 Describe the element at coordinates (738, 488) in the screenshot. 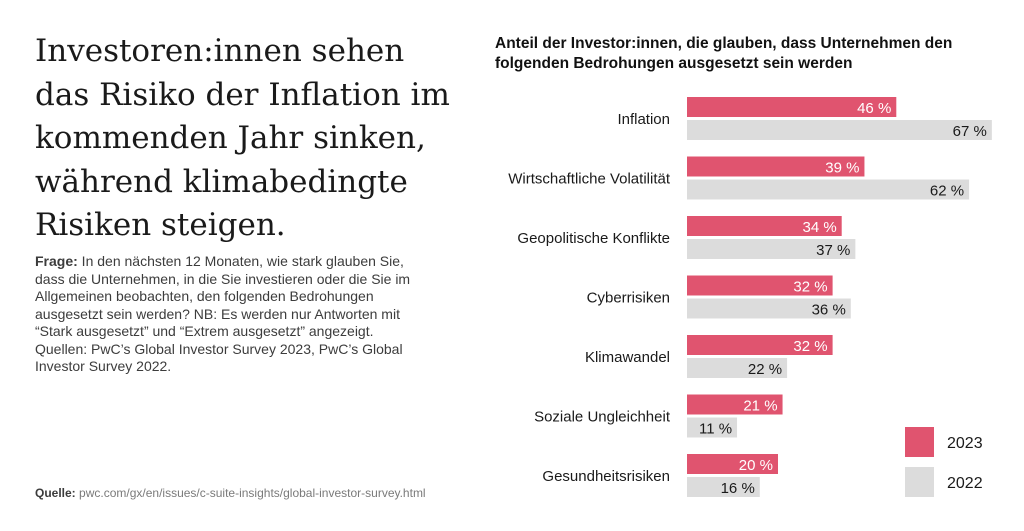

I see `data-label-2022: 16 %` at that location.